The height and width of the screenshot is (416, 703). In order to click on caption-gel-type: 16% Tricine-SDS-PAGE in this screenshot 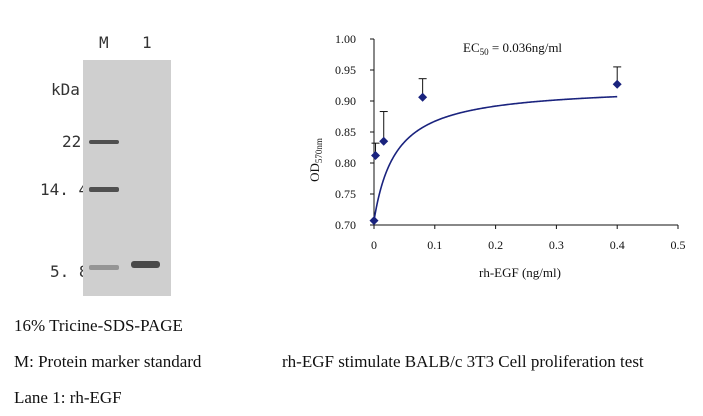, I will do `click(98, 325)`.